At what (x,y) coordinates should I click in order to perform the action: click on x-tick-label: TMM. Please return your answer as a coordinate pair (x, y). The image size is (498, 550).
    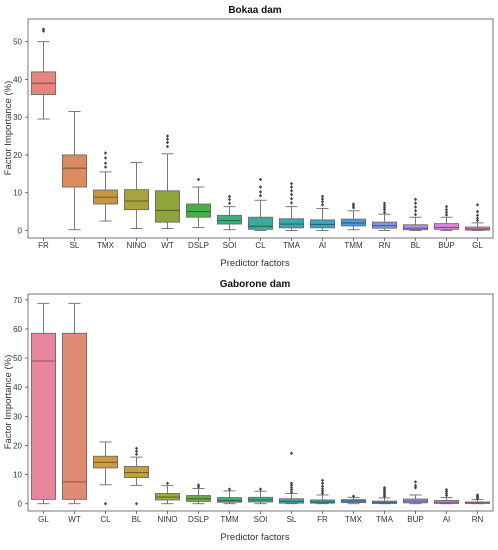
    Looking at the image, I should click on (229, 519).